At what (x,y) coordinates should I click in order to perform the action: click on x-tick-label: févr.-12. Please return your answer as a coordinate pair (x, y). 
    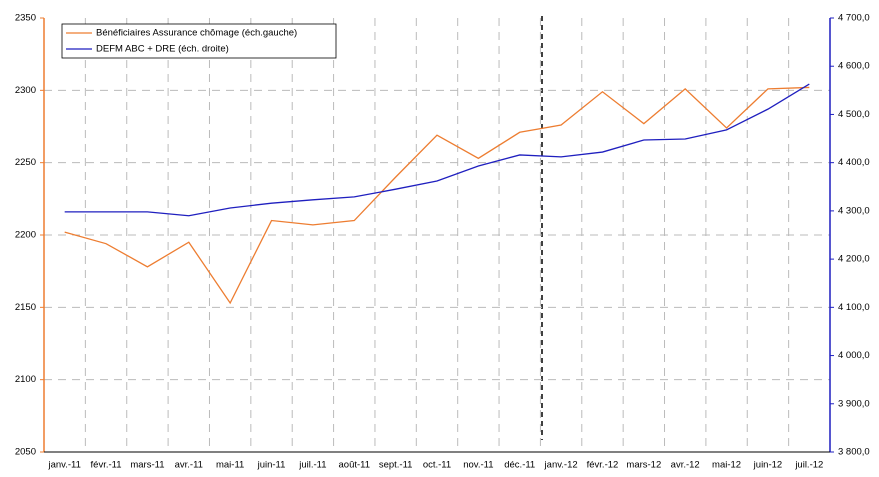
    Looking at the image, I should click on (603, 465).